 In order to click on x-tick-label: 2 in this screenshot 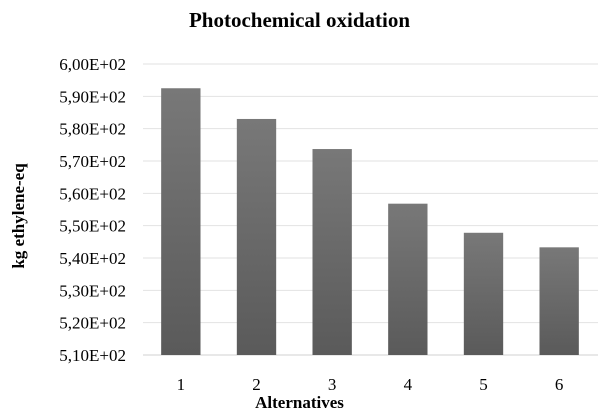, I will do `click(256, 384)`.